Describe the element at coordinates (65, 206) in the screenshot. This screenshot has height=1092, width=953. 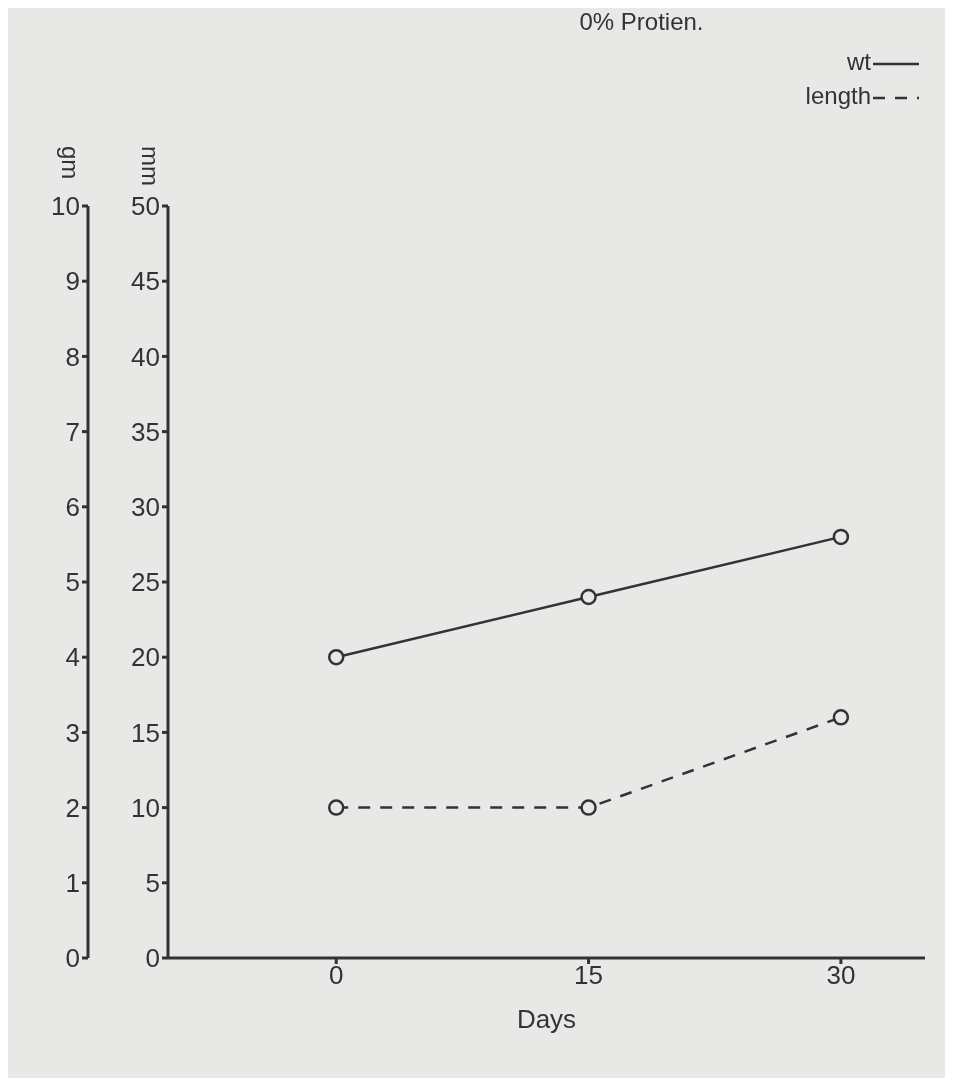
I see `y2-tick-label: 10` at that location.